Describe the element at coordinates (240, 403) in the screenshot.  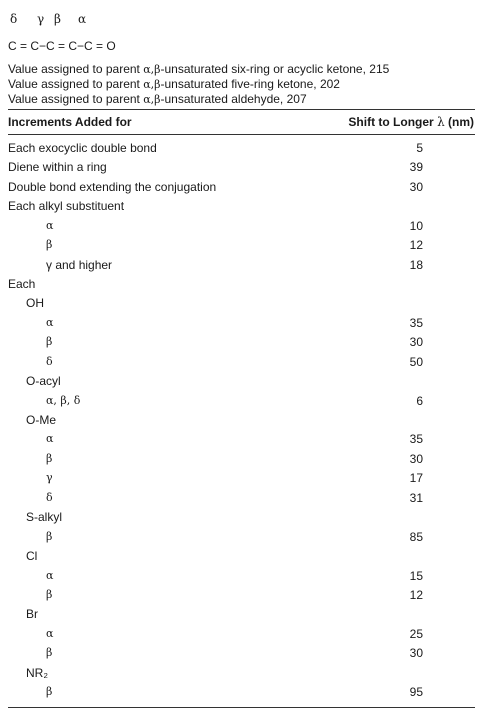
I see `table-row: α, β, δ 6` at that location.